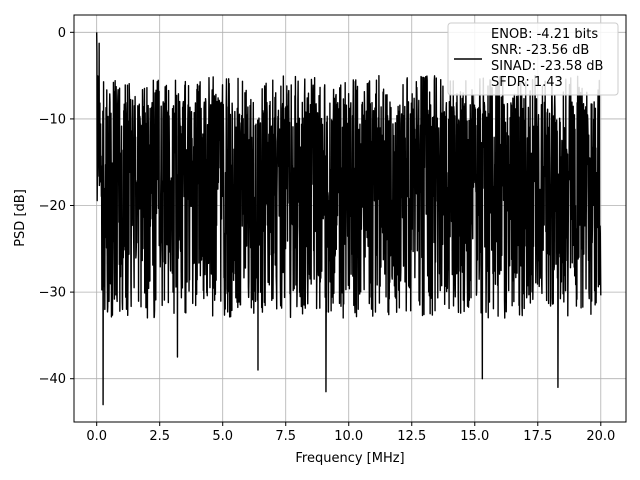 Image resolution: width=640 pixels, height=480 pixels. I want to click on y-tick-label: −30, so click(52, 293).